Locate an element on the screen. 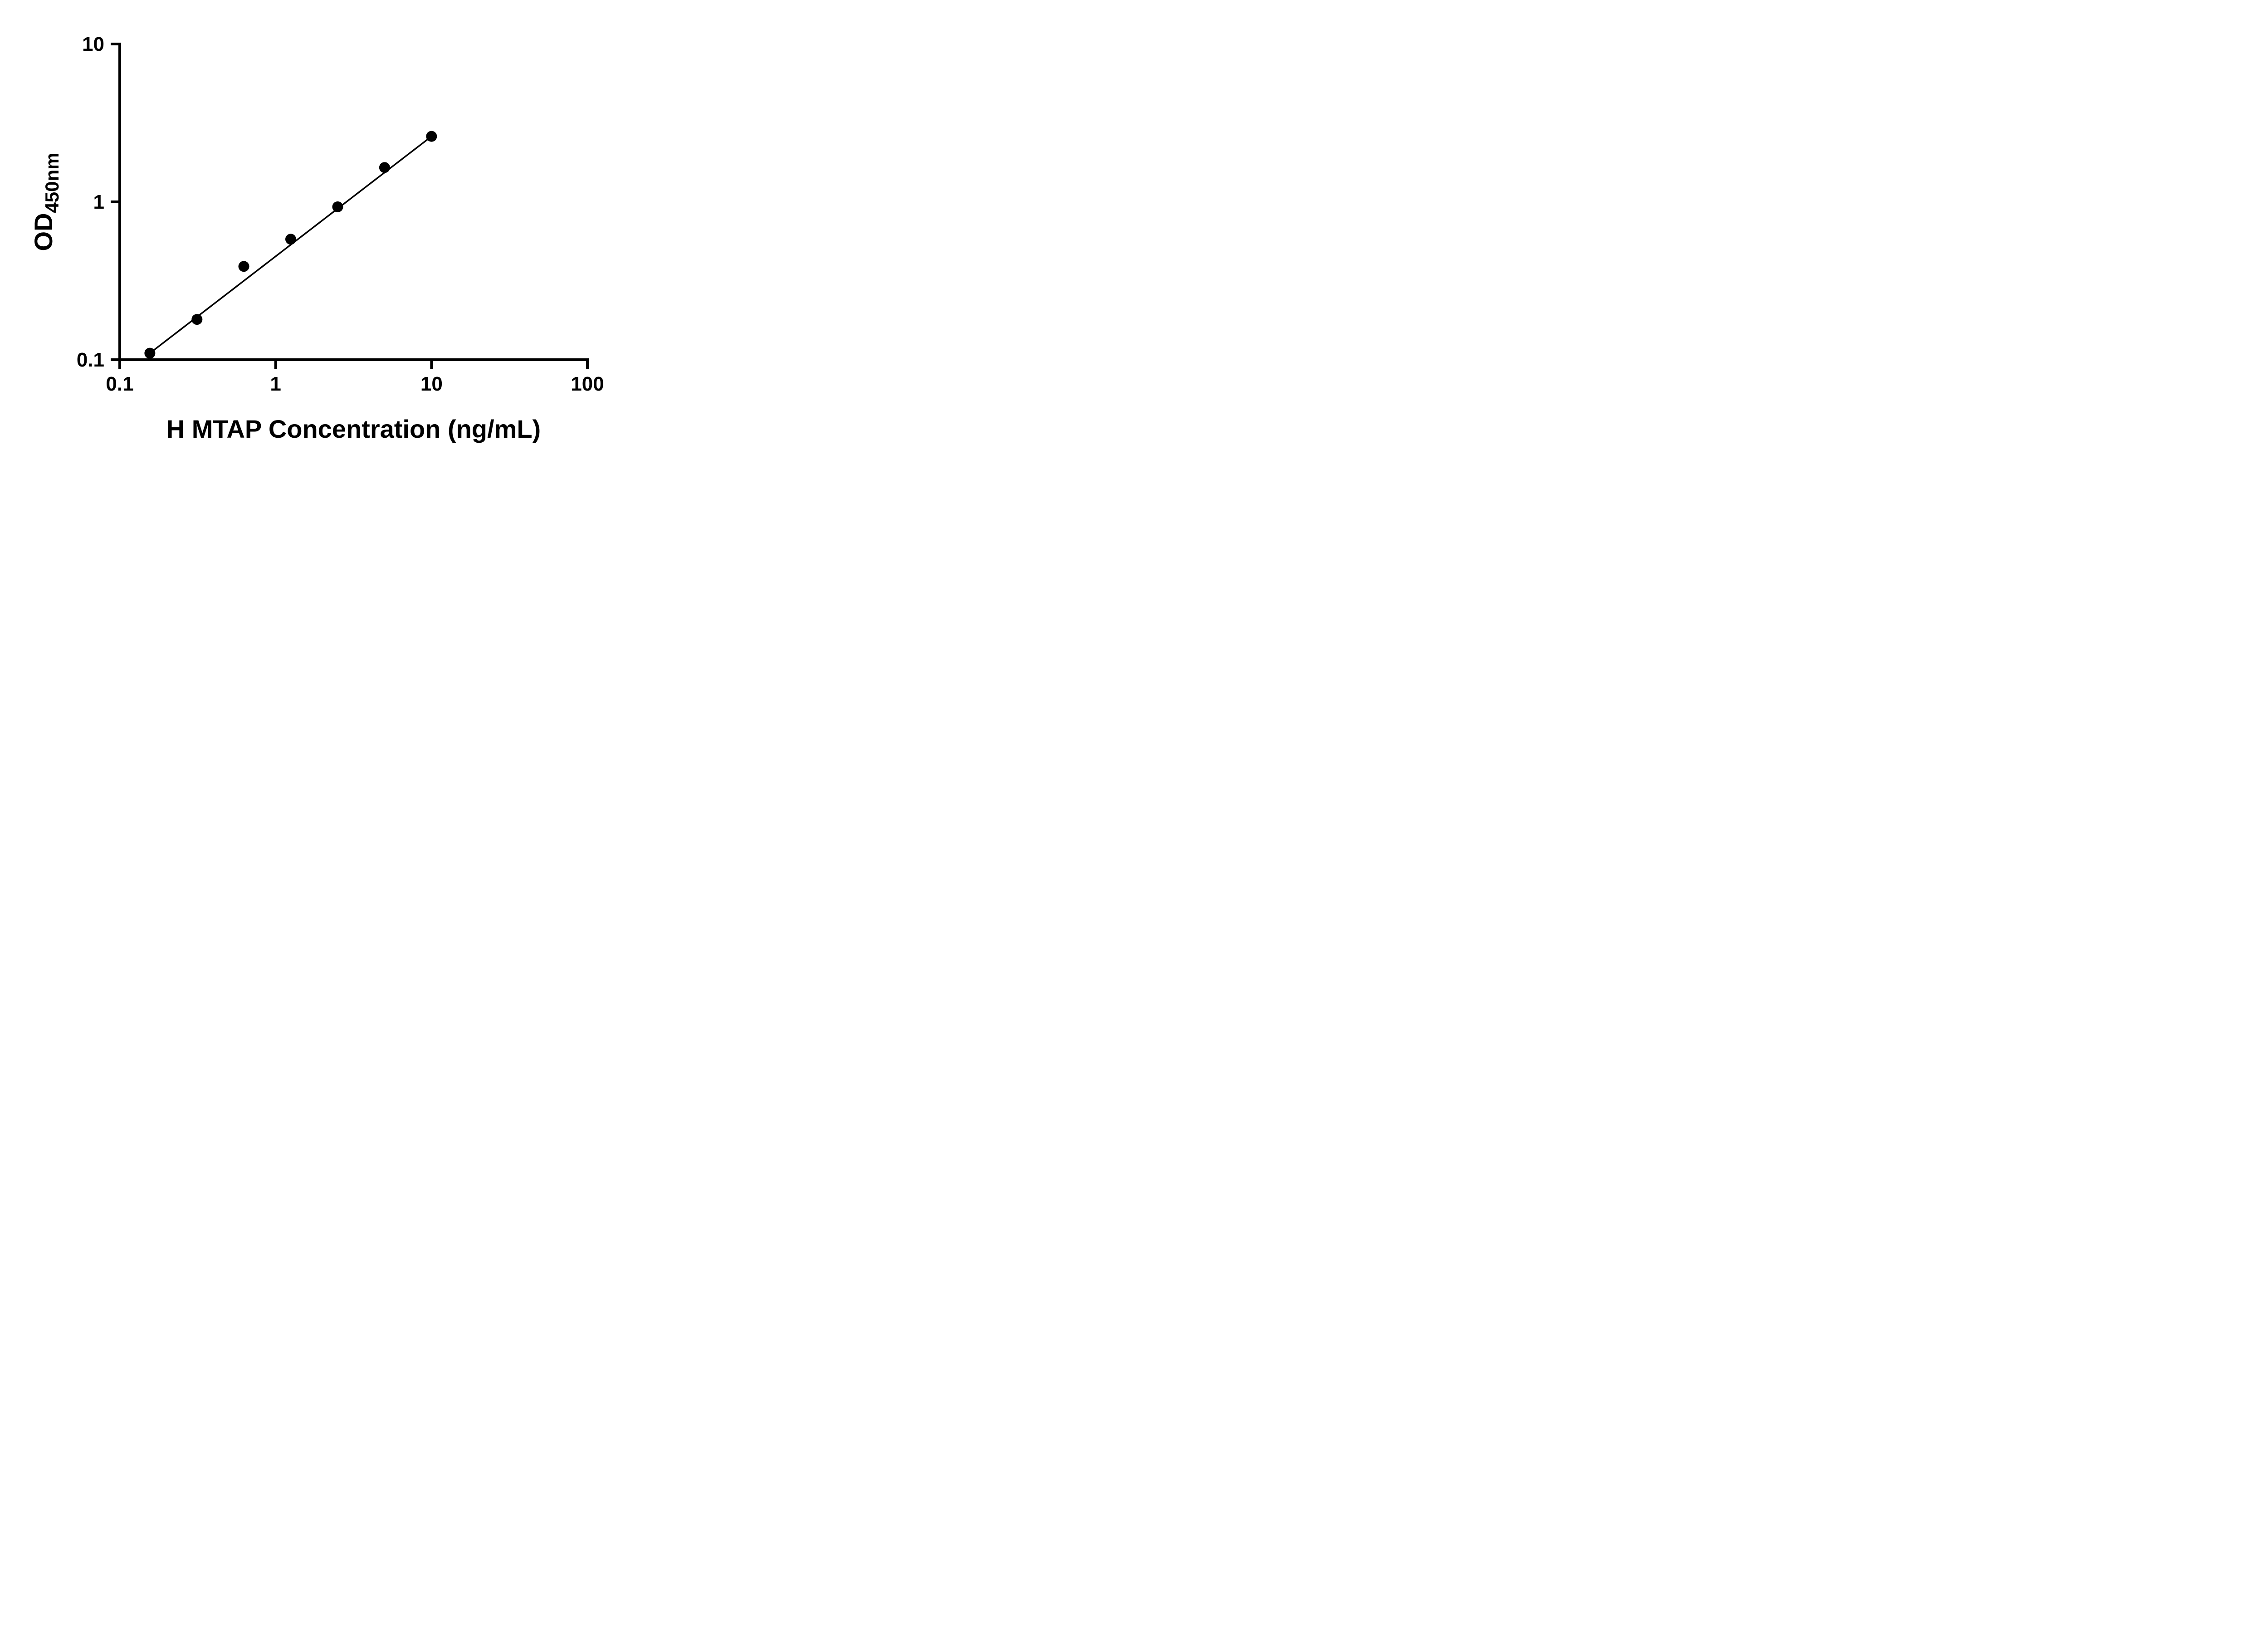 This screenshot has height=1633, width=2268. x-tick-label: 100 is located at coordinates (587, 384).